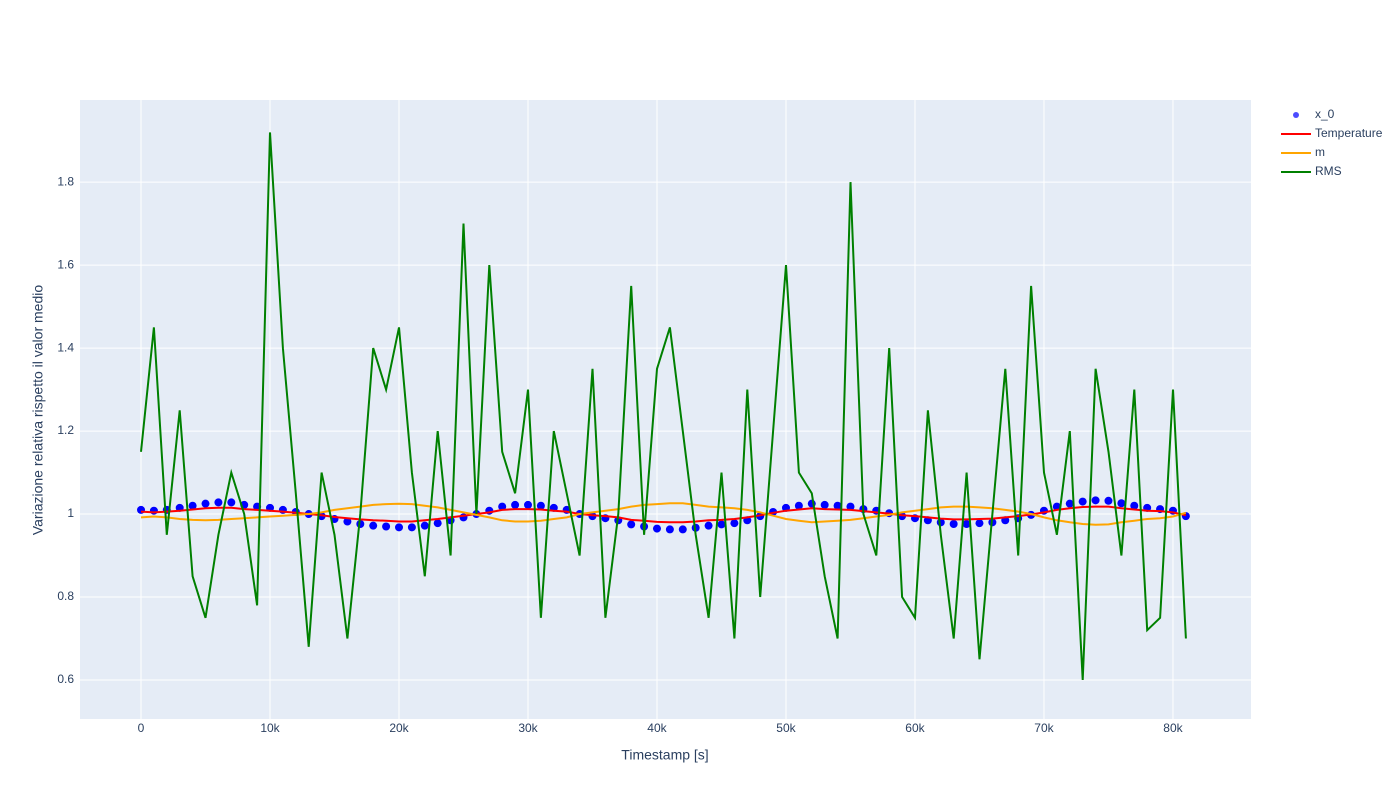 The image size is (1400, 805). I want to click on legend-label: m, so click(1320, 152).